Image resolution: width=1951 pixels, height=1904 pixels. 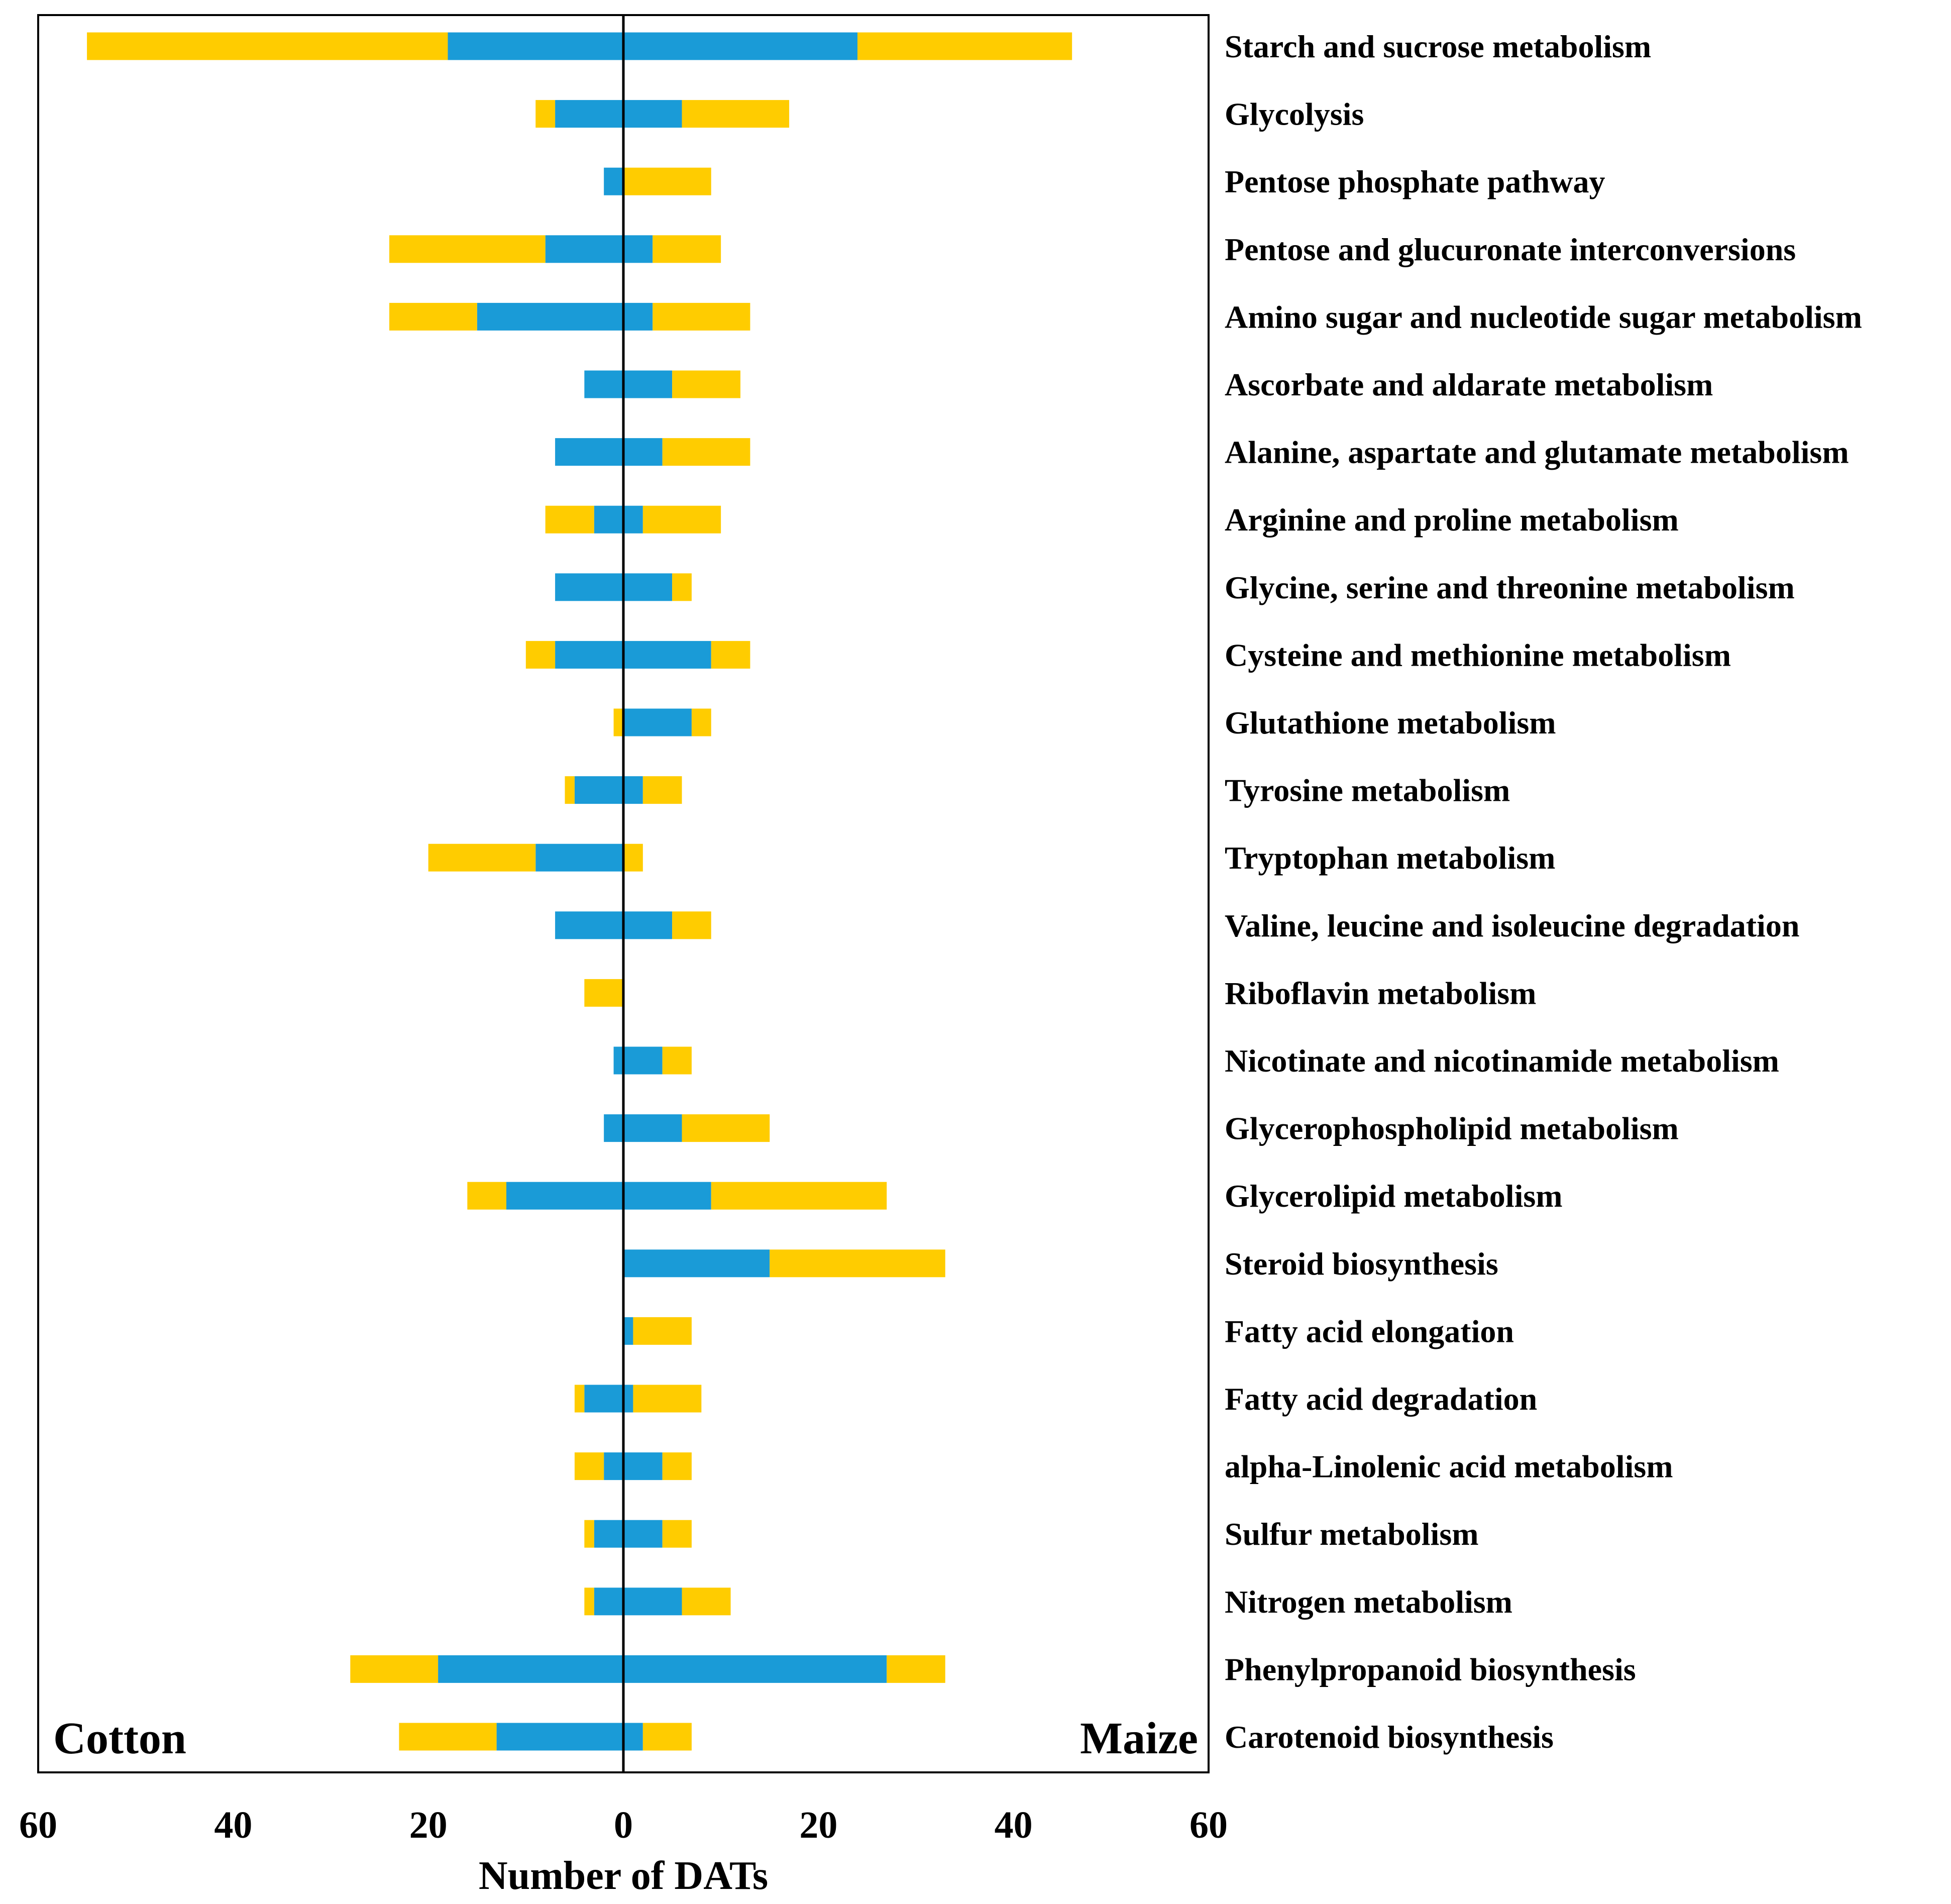 What do you see at coordinates (1352, 1534) in the screenshot?
I see `category-label: Sulfur metabolism` at bounding box center [1352, 1534].